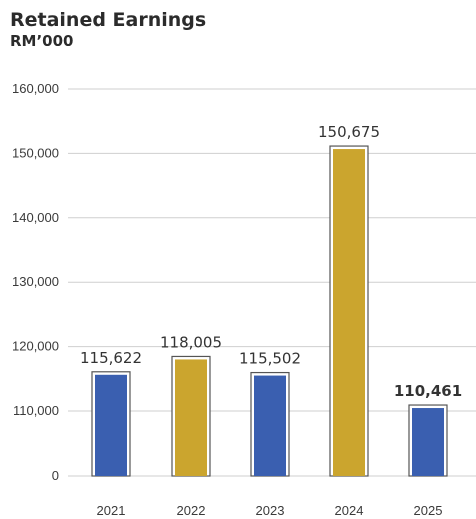  What do you see at coordinates (35, 152) in the screenshot?
I see `y-tick-label: 150,000` at bounding box center [35, 152].